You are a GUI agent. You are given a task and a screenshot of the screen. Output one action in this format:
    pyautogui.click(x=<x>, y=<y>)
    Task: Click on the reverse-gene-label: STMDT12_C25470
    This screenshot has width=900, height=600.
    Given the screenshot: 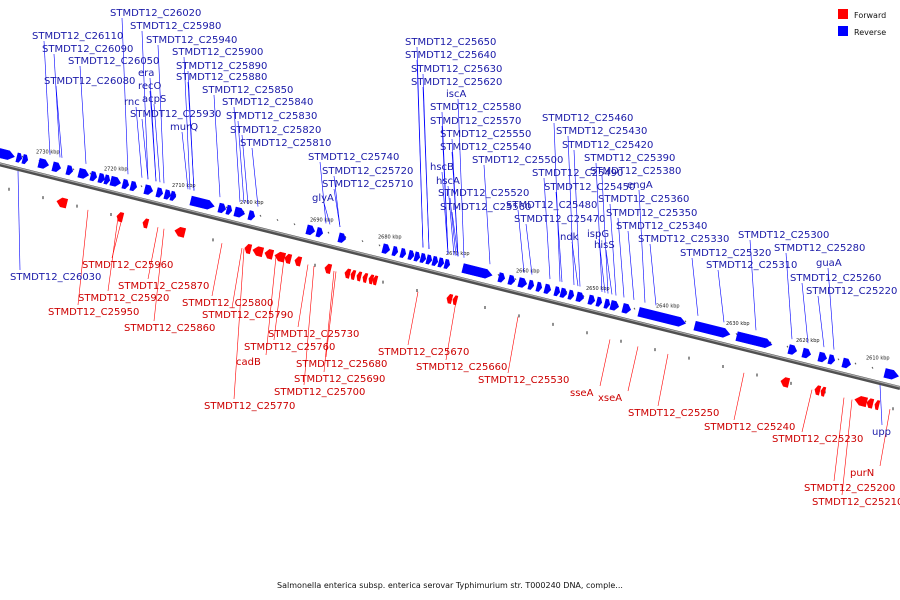 What is the action you would take?
    pyautogui.click(x=559, y=219)
    